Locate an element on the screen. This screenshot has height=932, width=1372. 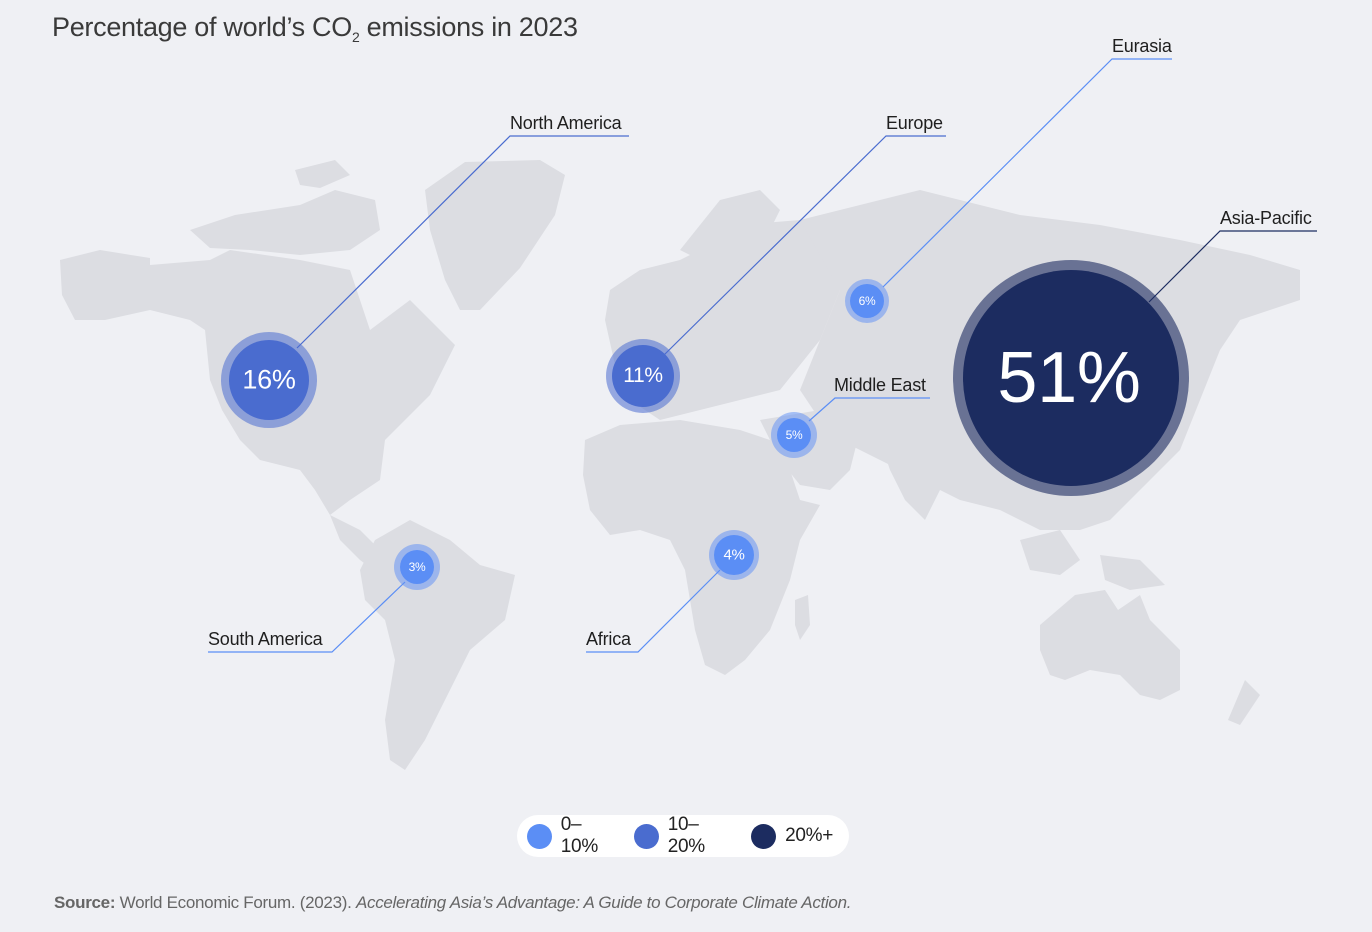
legend-label: 10–20% is located at coordinates (686, 835).